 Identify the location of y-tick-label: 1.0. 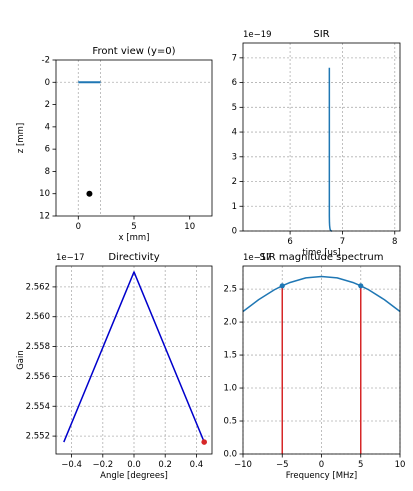
(230, 389).